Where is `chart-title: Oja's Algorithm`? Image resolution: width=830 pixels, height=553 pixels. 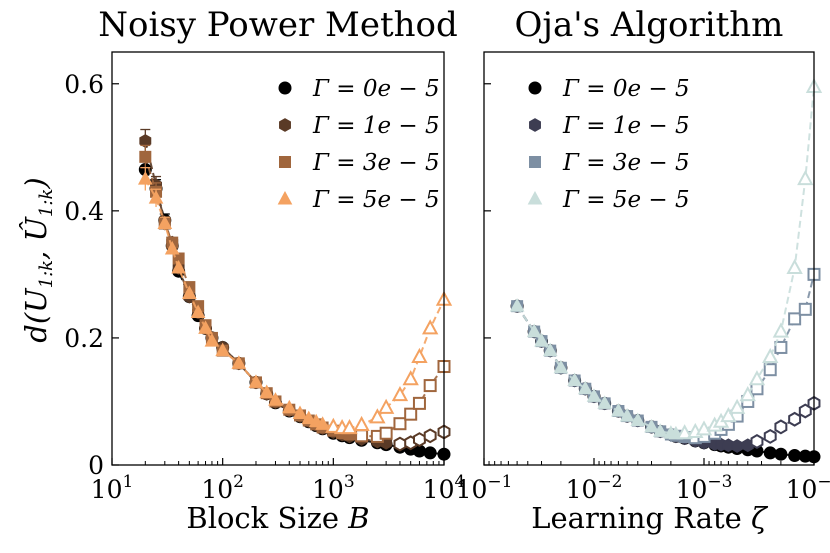
chart-title: Oja's Algorithm is located at coordinates (649, 25).